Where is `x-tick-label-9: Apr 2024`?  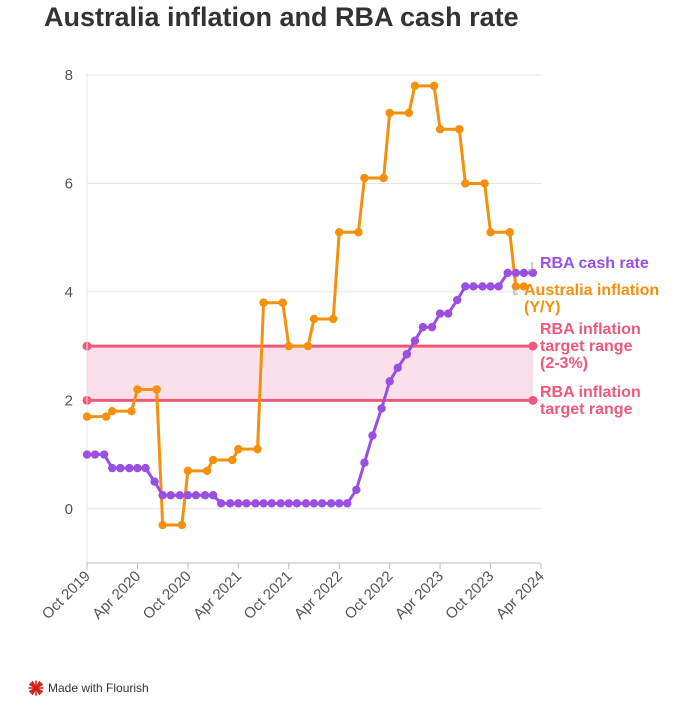
x-tick-label-9: Apr 2024 is located at coordinates (520, 595).